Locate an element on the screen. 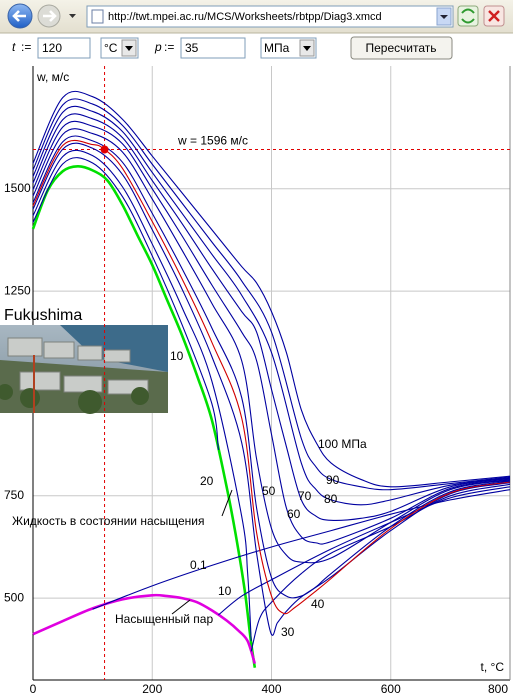  x-tick-label: 600 is located at coordinates (391, 689).